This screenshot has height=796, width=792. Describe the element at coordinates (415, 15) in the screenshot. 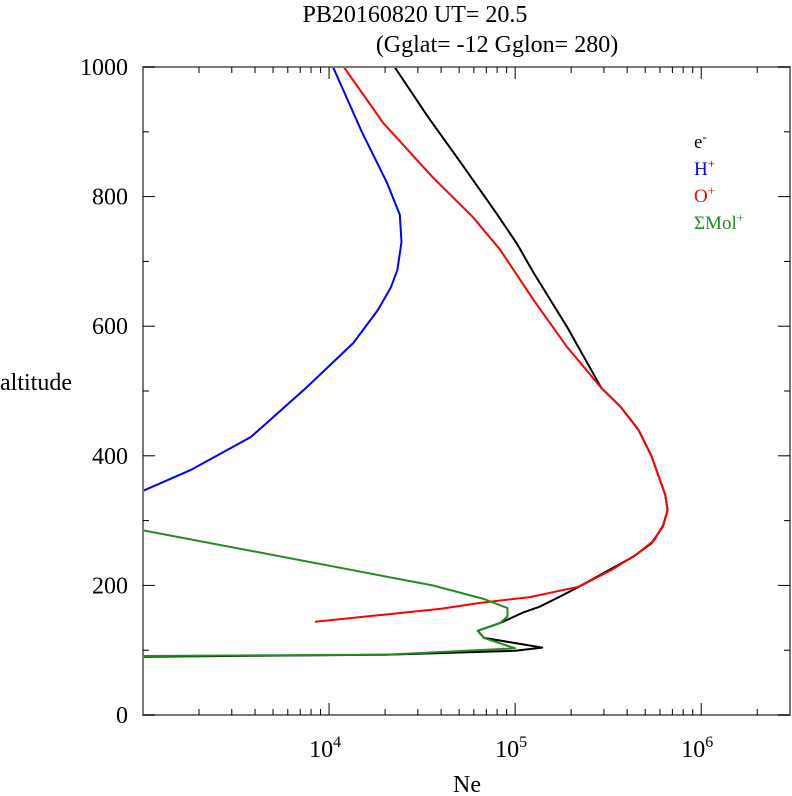

I see `title-line-1: PB20160820 UT= 20.5` at that location.